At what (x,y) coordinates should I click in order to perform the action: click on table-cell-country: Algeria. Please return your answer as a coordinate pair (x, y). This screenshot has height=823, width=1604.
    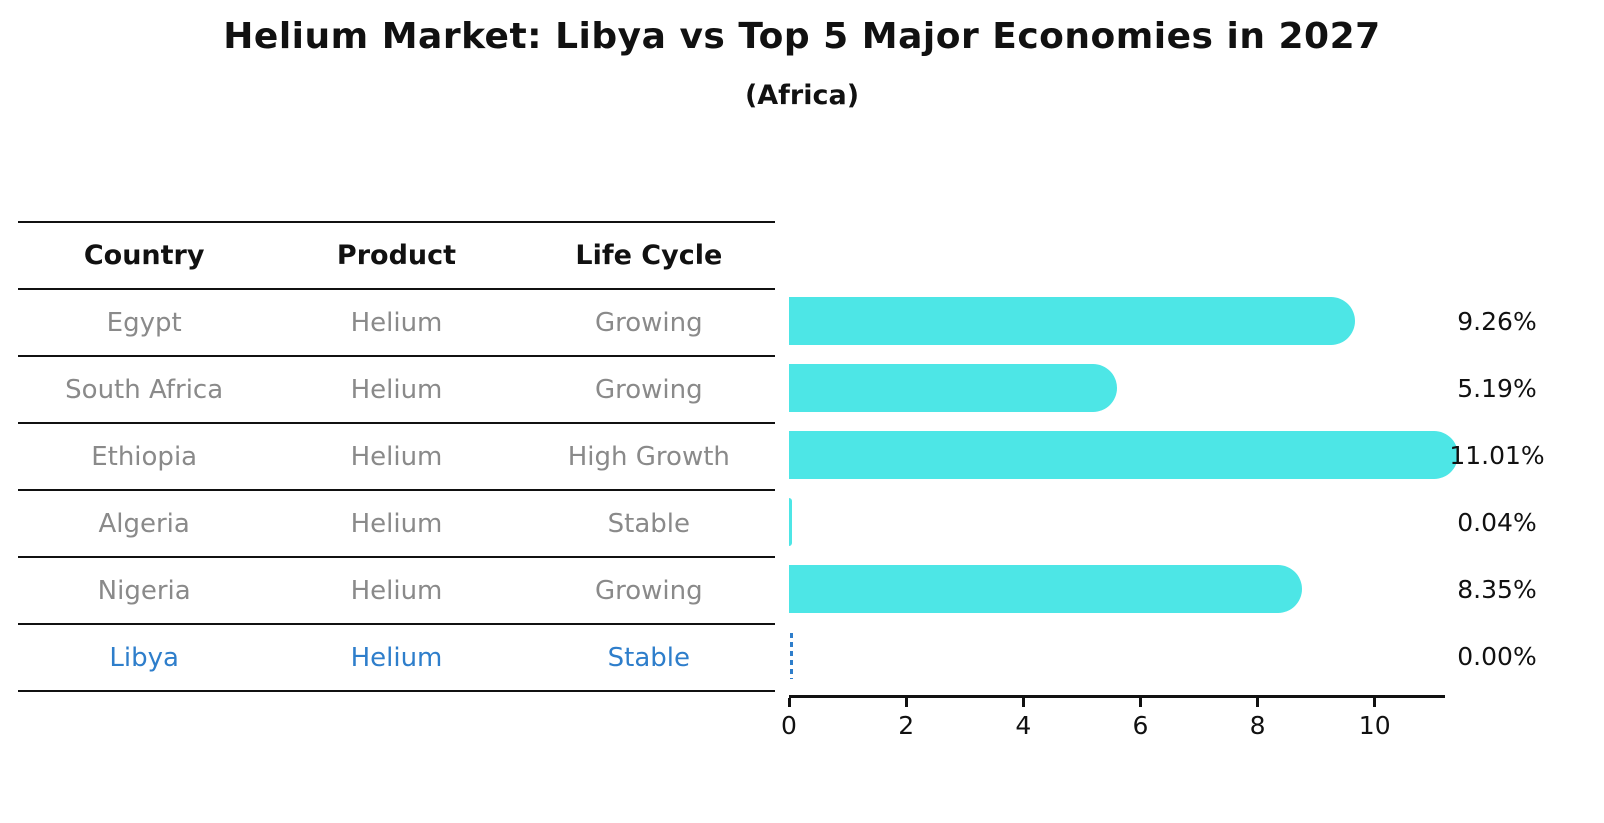
    Looking at the image, I should click on (144, 523).